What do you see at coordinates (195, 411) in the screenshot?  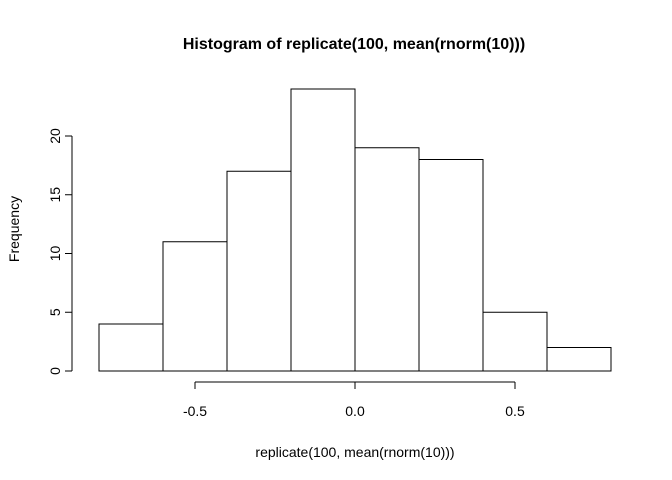 I see `x-tick-label: -0.5` at bounding box center [195, 411].